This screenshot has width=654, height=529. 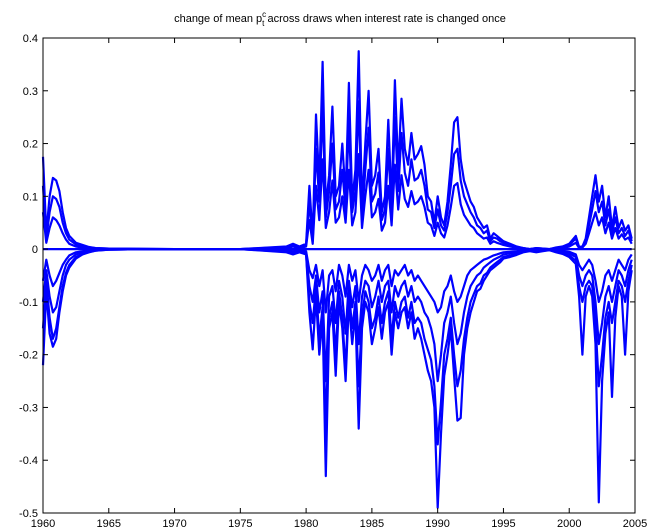 What do you see at coordinates (30, 197) in the screenshot?
I see `y-tick-label: 0.1` at bounding box center [30, 197].